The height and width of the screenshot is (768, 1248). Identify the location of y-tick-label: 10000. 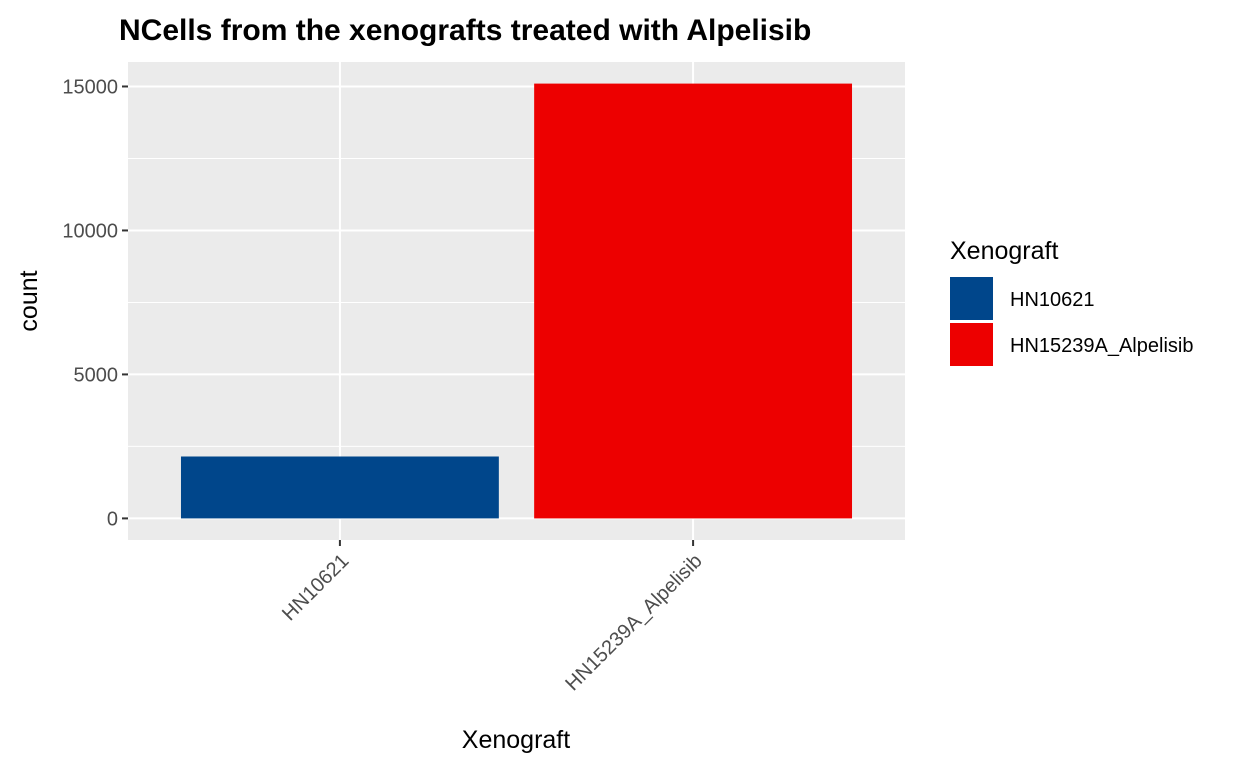
(90, 231).